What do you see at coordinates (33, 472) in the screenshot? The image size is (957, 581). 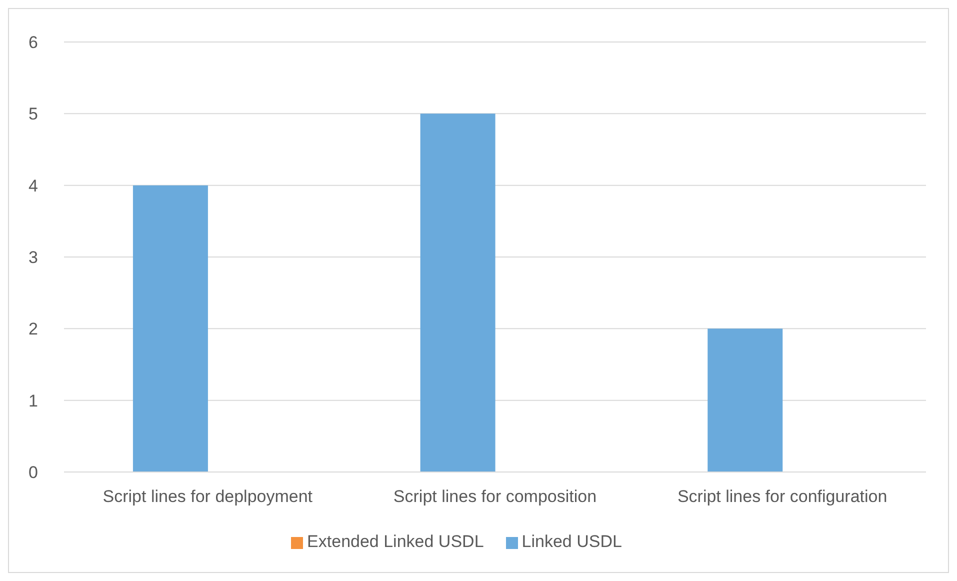 I see `y-tick-label: 0` at bounding box center [33, 472].